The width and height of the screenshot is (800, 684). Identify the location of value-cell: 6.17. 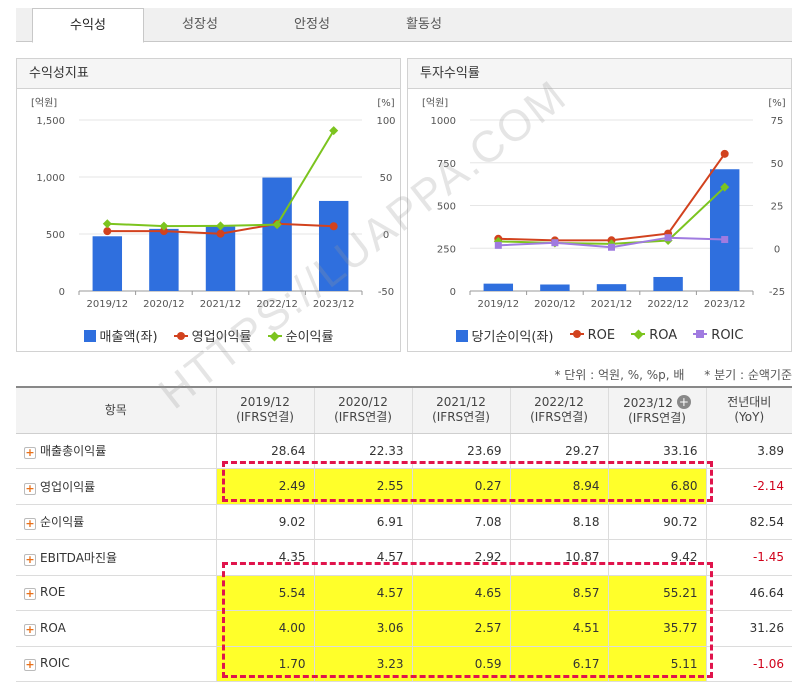
(558, 664).